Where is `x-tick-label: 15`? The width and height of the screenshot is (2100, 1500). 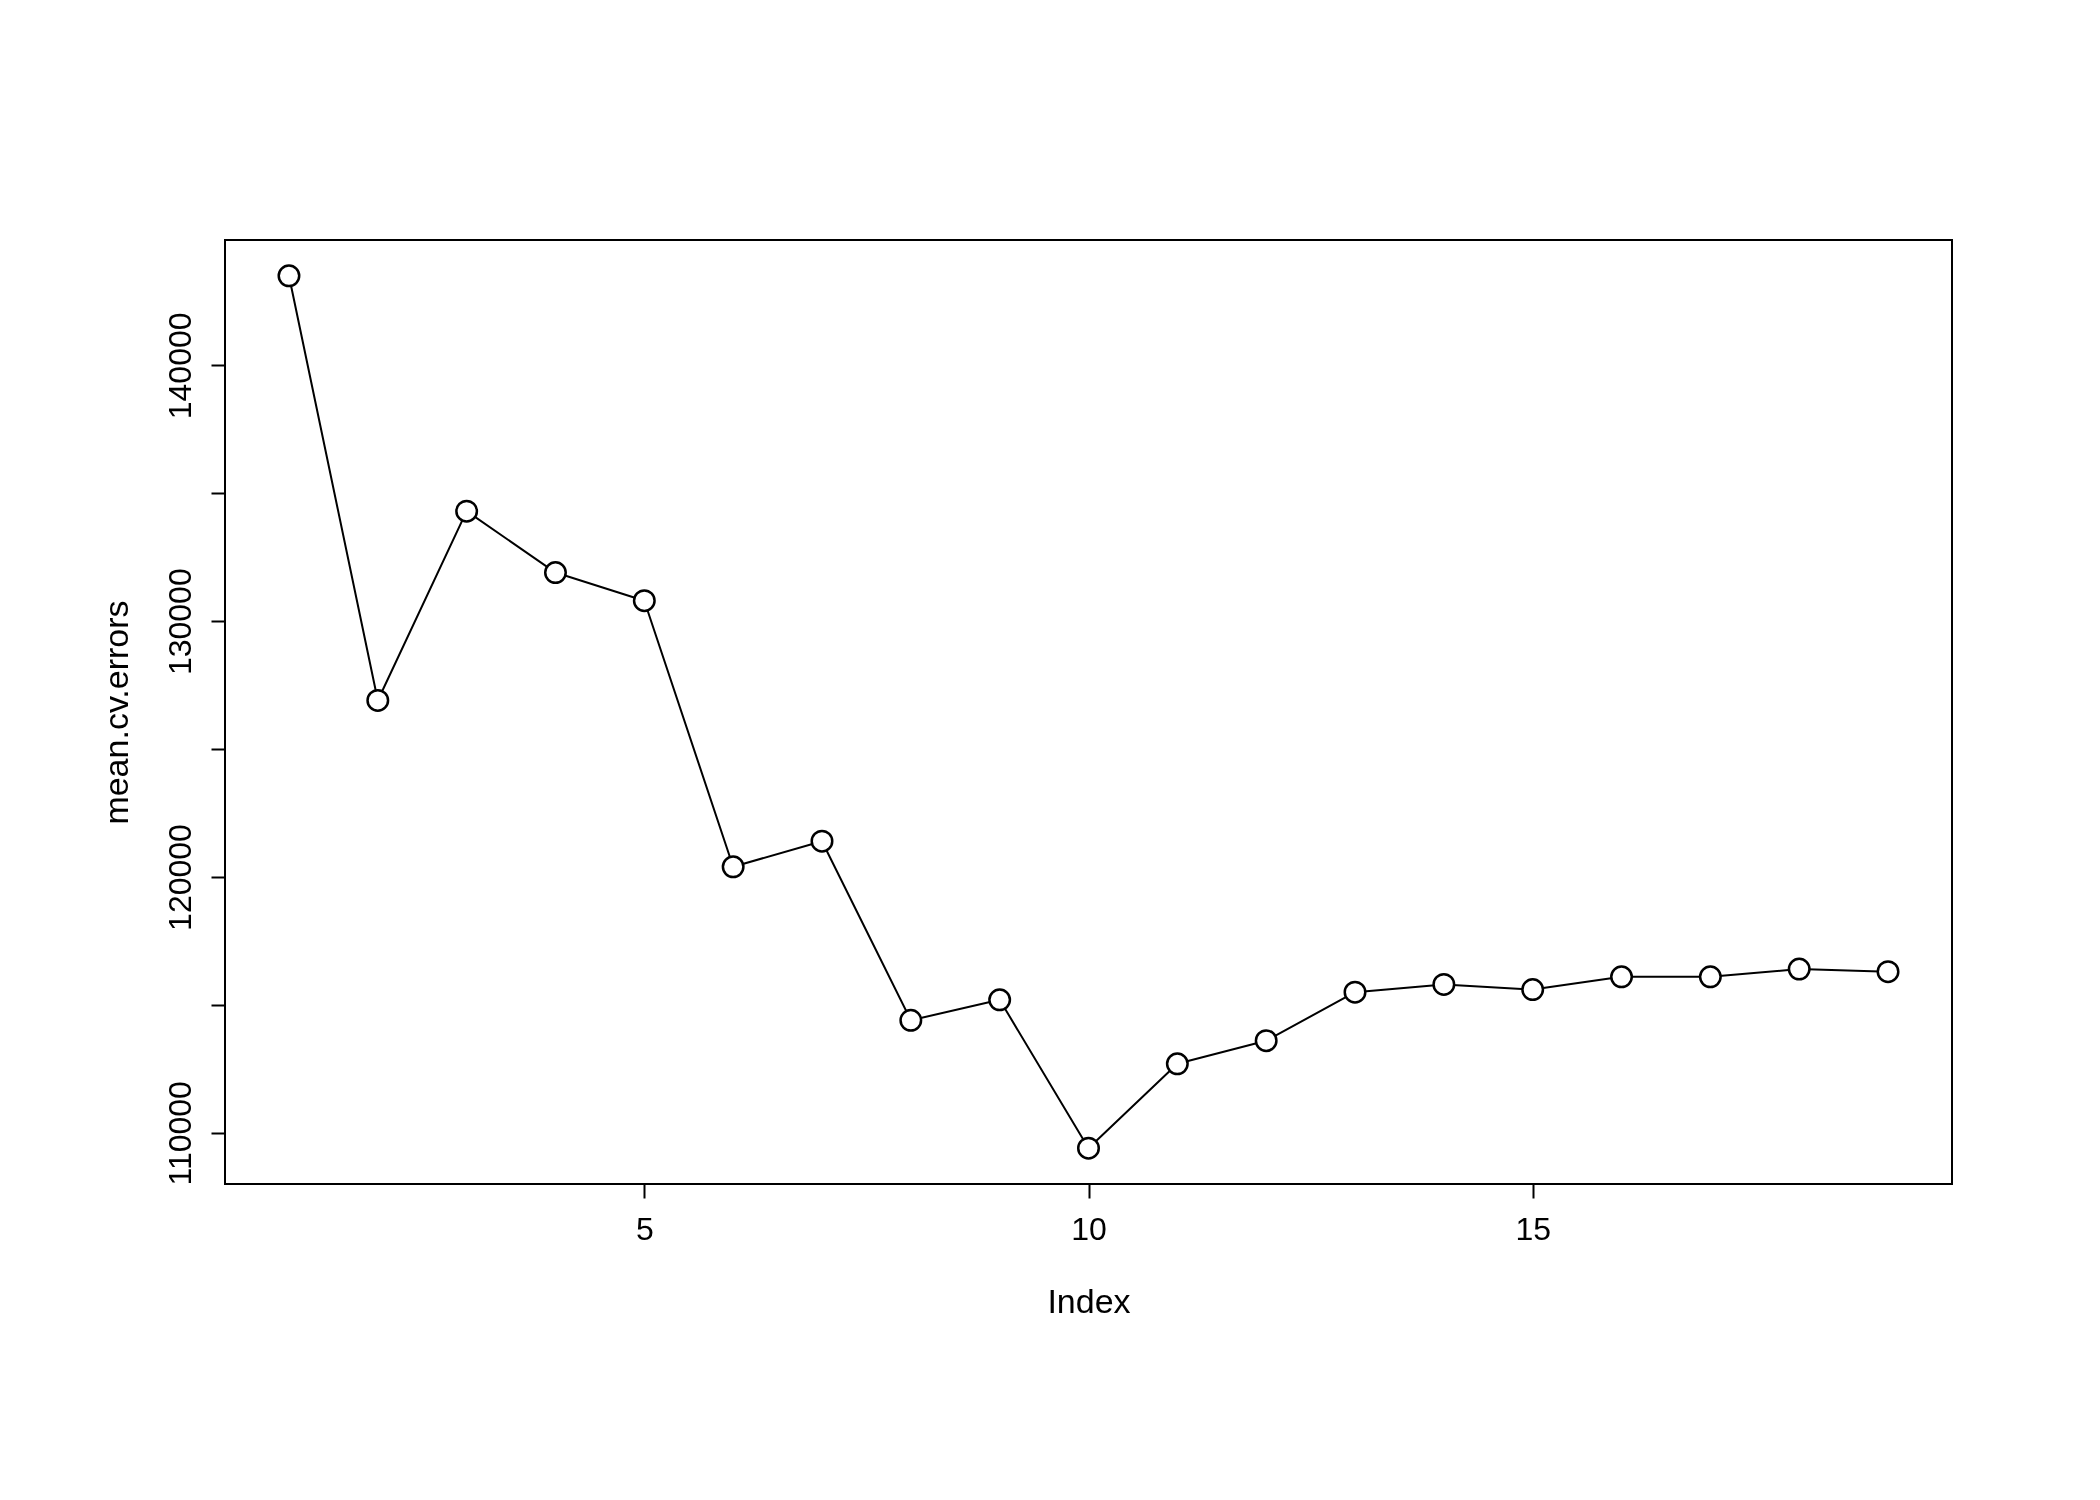
x-tick-label: 15 is located at coordinates (1533, 1228).